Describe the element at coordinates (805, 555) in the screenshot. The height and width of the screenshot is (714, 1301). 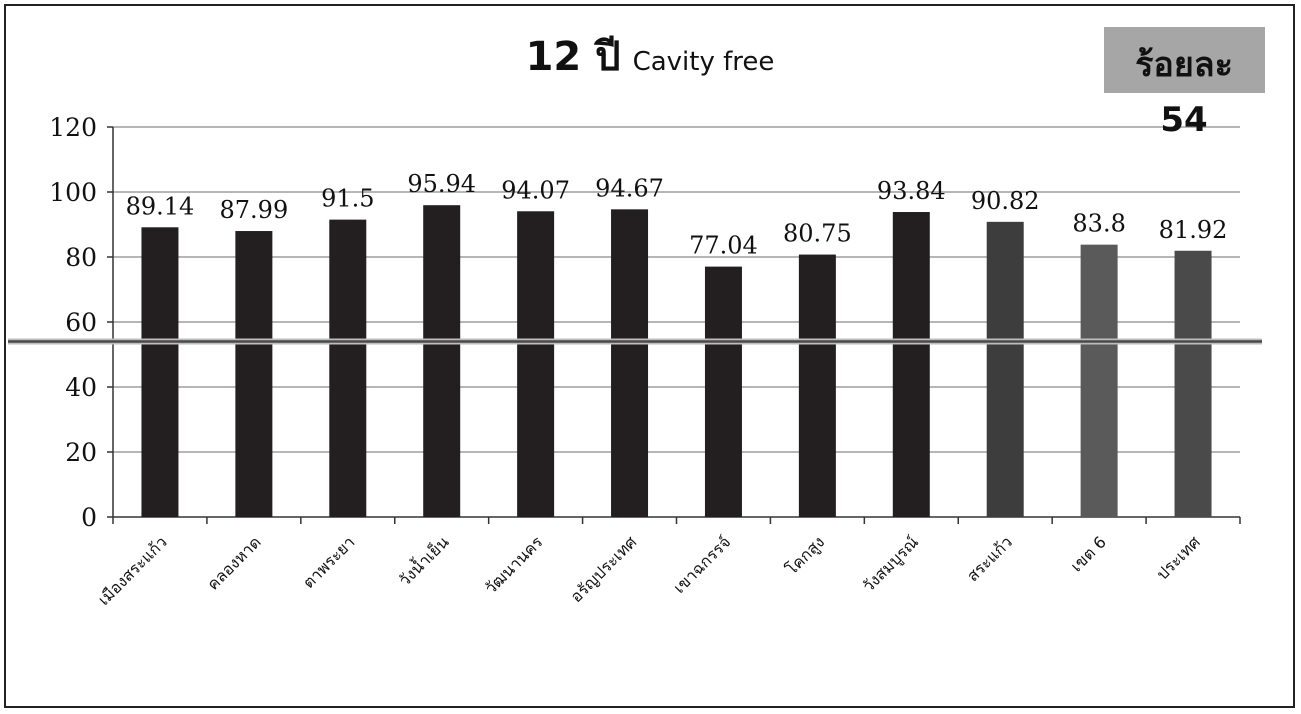
I see `category-label: โคกสูง` at that location.